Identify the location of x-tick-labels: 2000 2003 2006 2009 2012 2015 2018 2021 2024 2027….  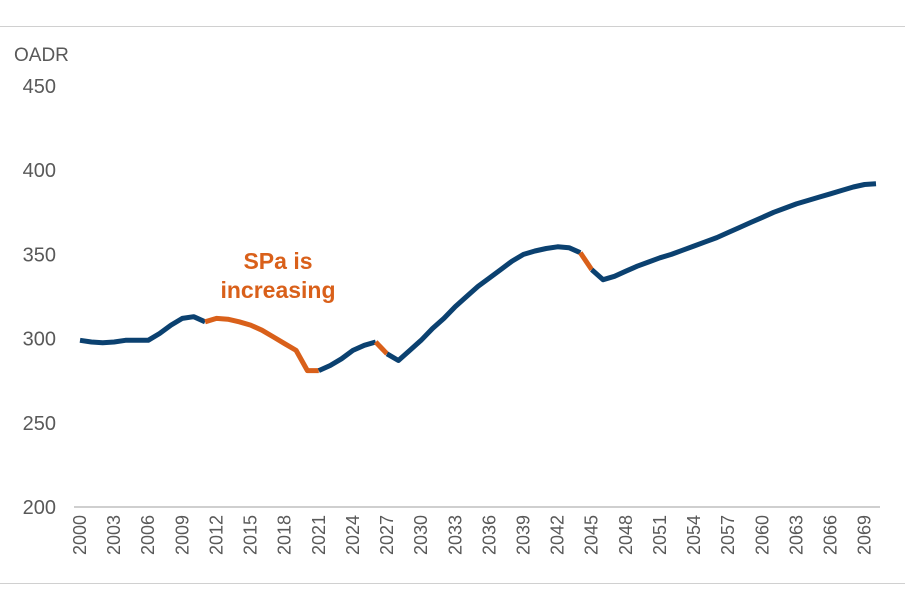
(472, 535).